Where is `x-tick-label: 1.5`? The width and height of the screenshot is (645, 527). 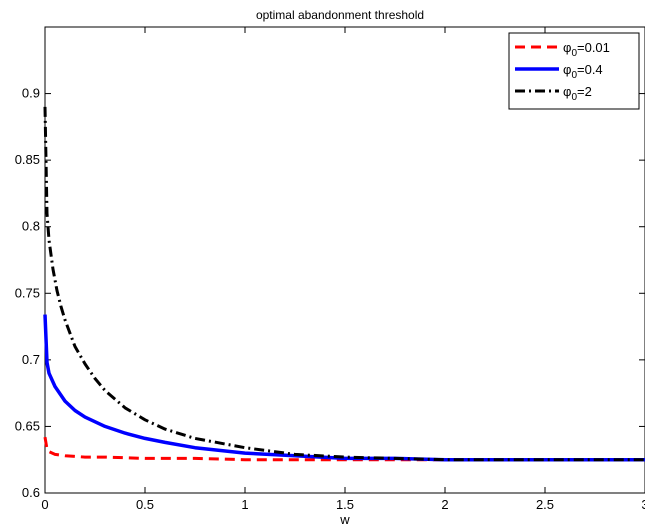 x-tick-label: 1.5 is located at coordinates (345, 504).